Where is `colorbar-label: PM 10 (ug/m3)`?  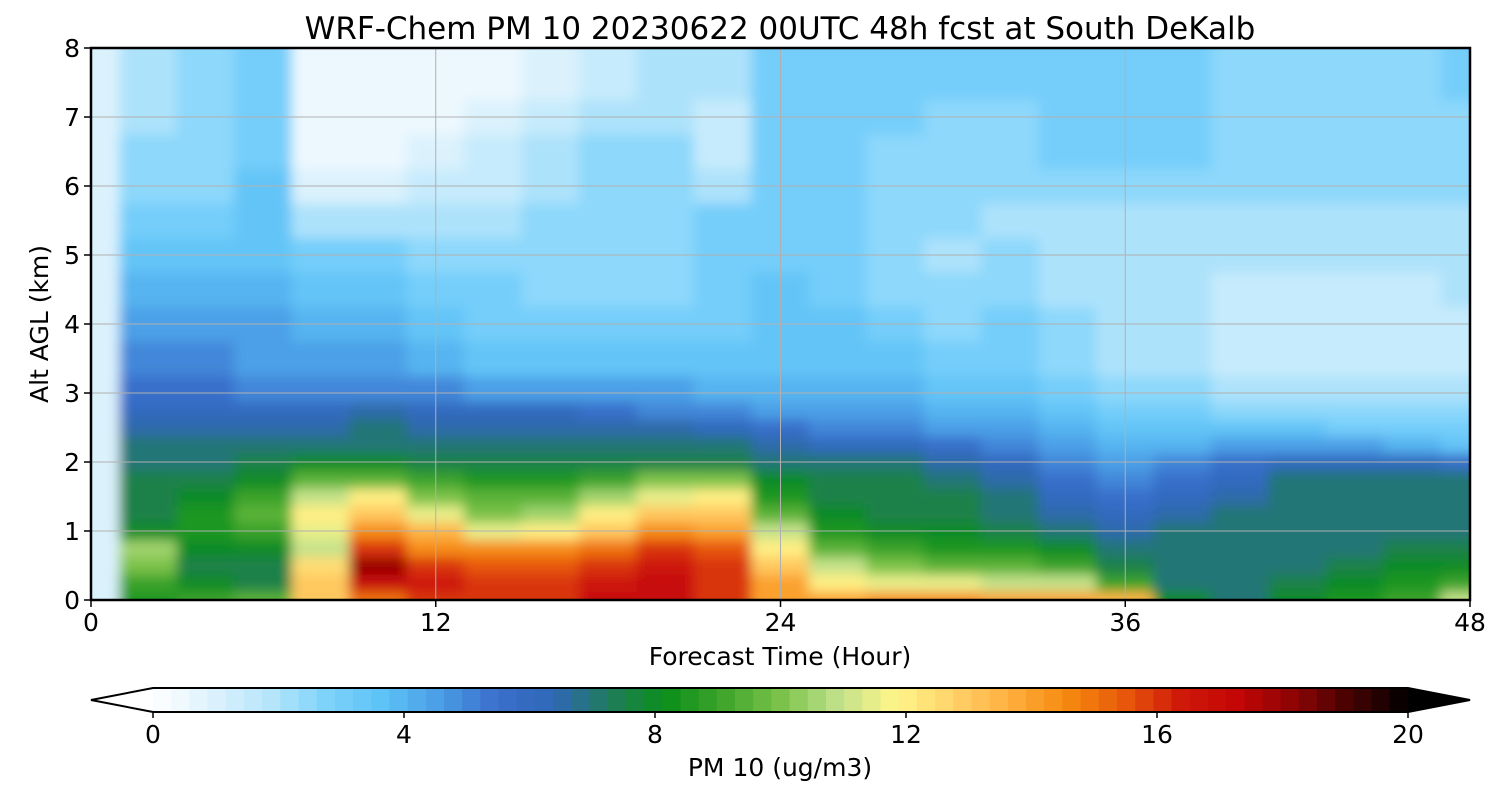
colorbar-label: PM 10 (ug/m3) is located at coordinates (780, 767).